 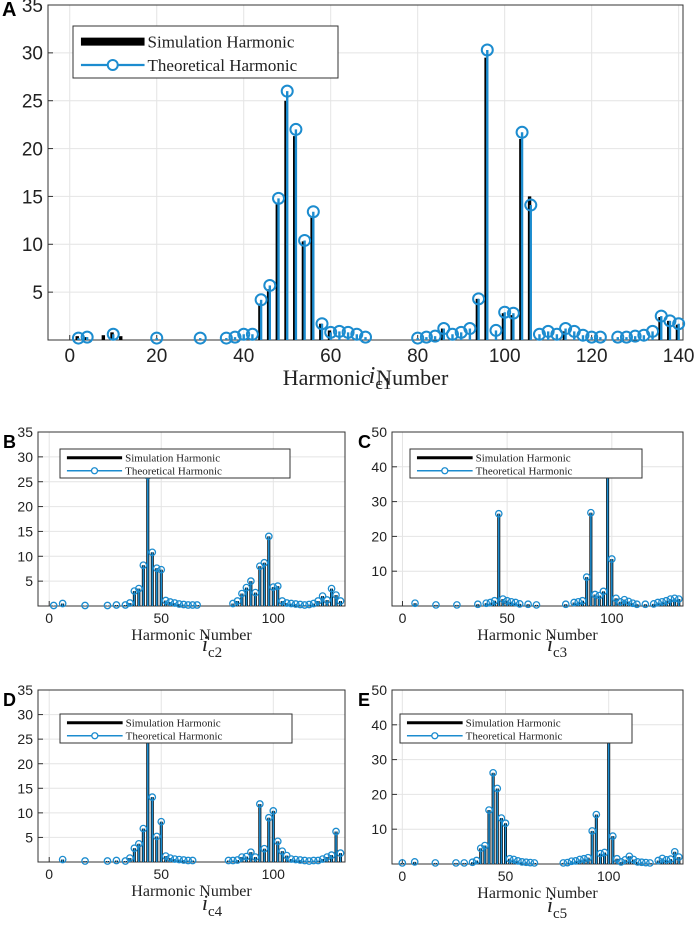 What do you see at coordinates (156, 356) in the screenshot?
I see `x-tick-label: 20` at bounding box center [156, 356].